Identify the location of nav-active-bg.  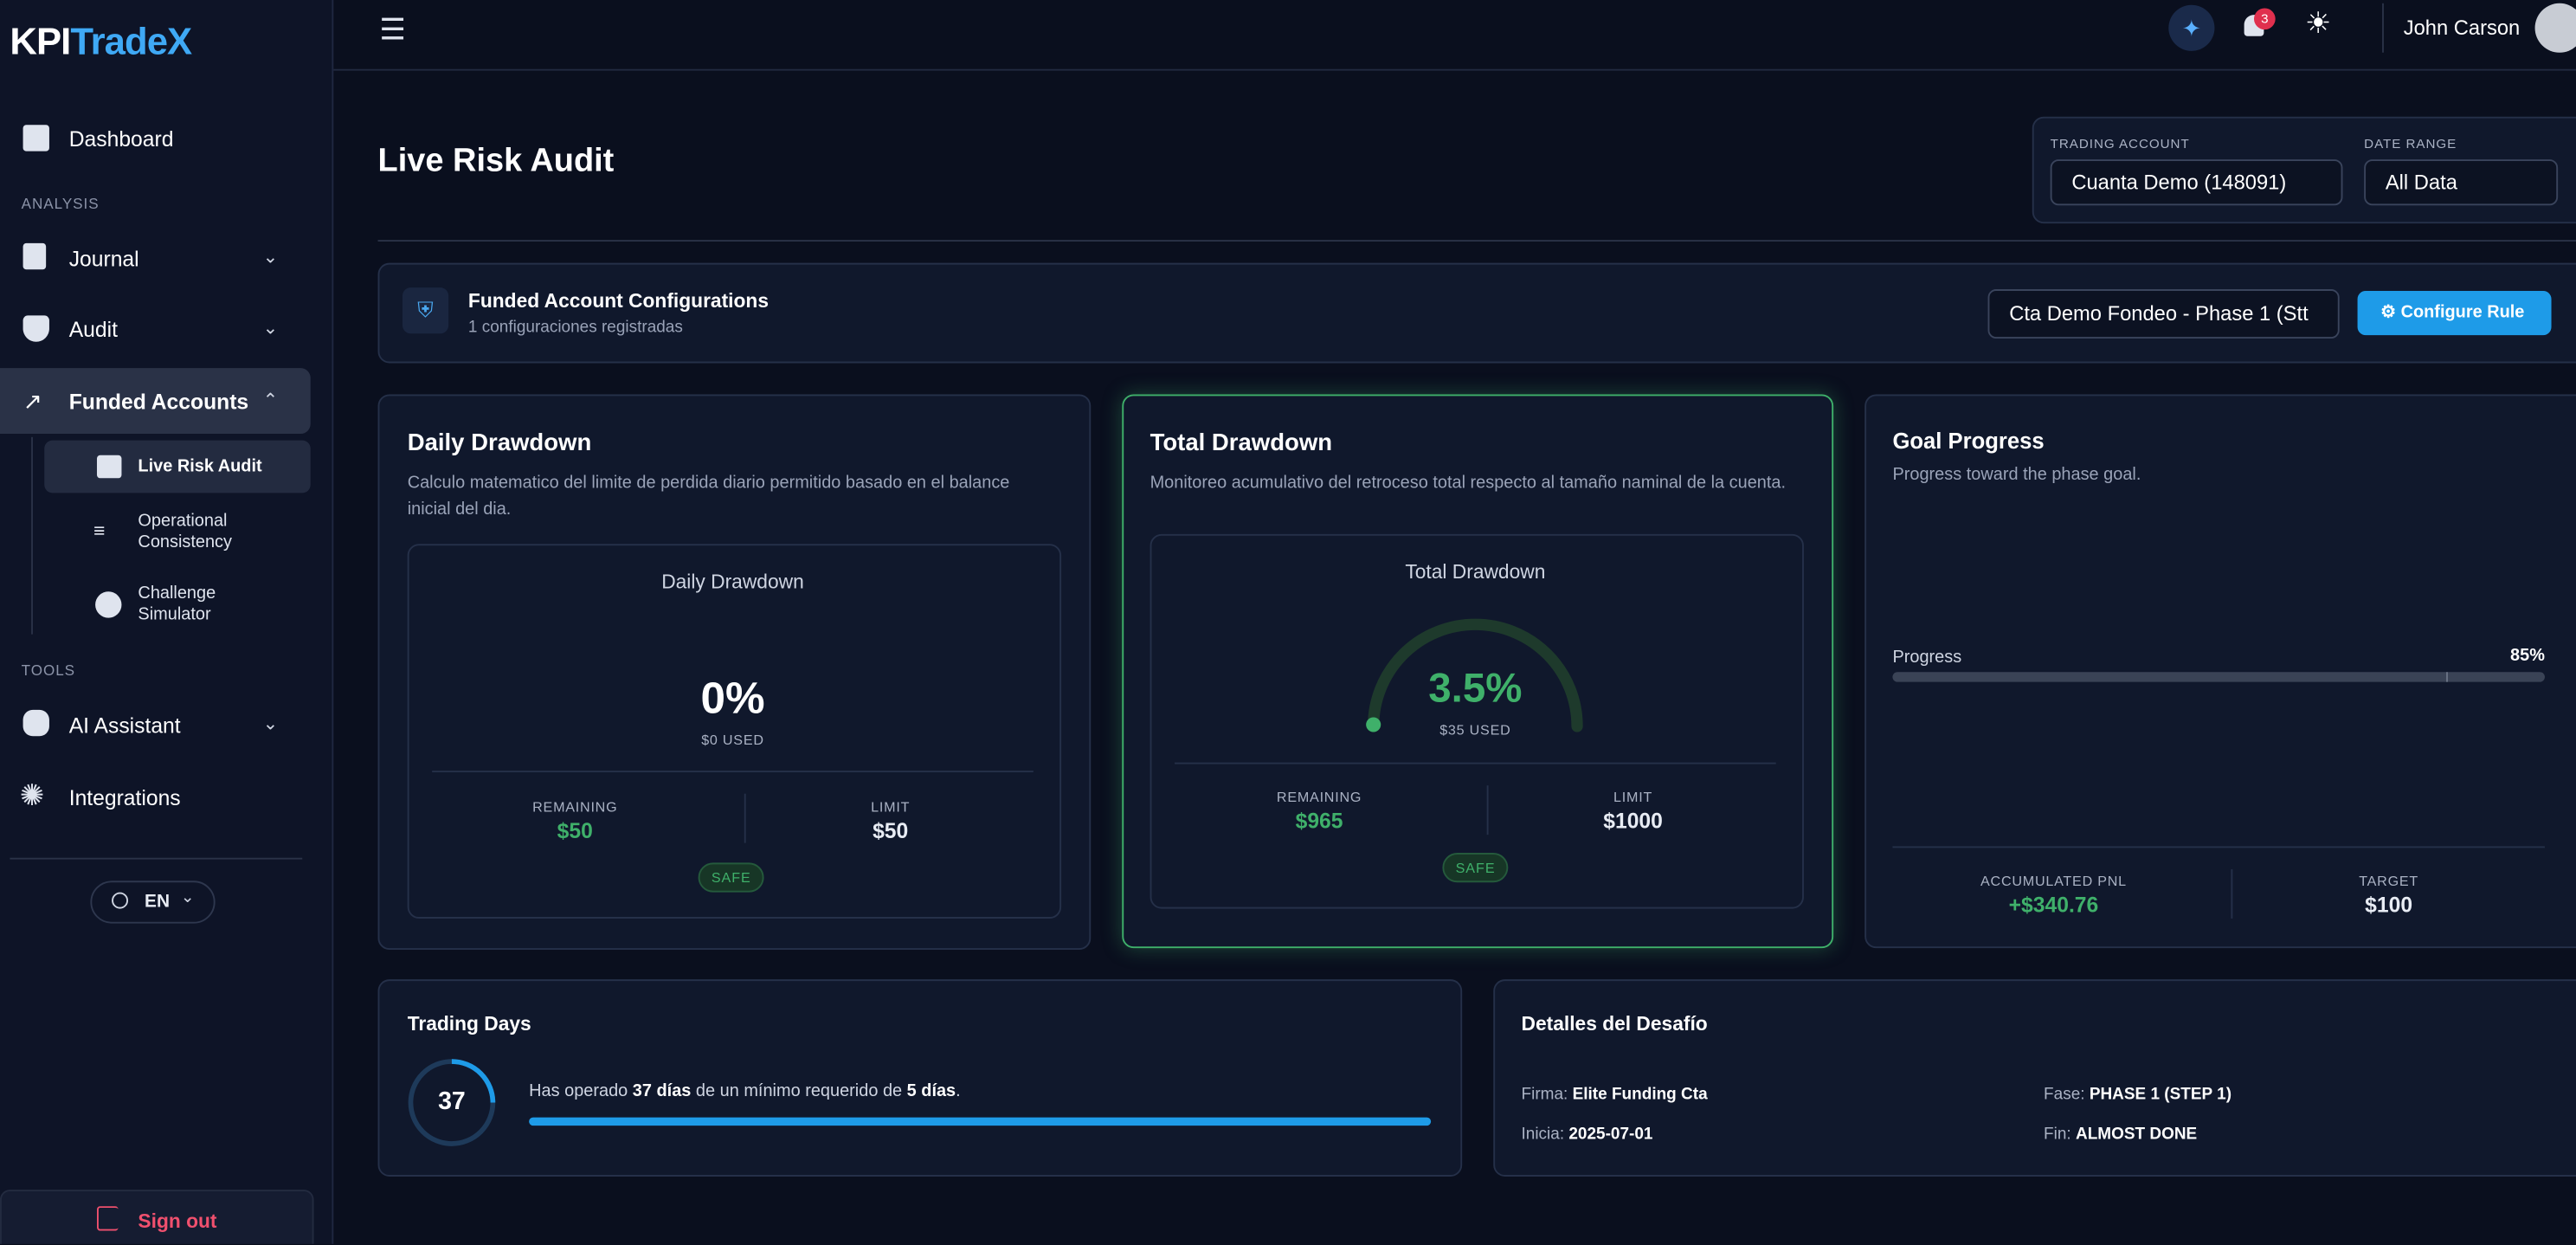
(155, 401).